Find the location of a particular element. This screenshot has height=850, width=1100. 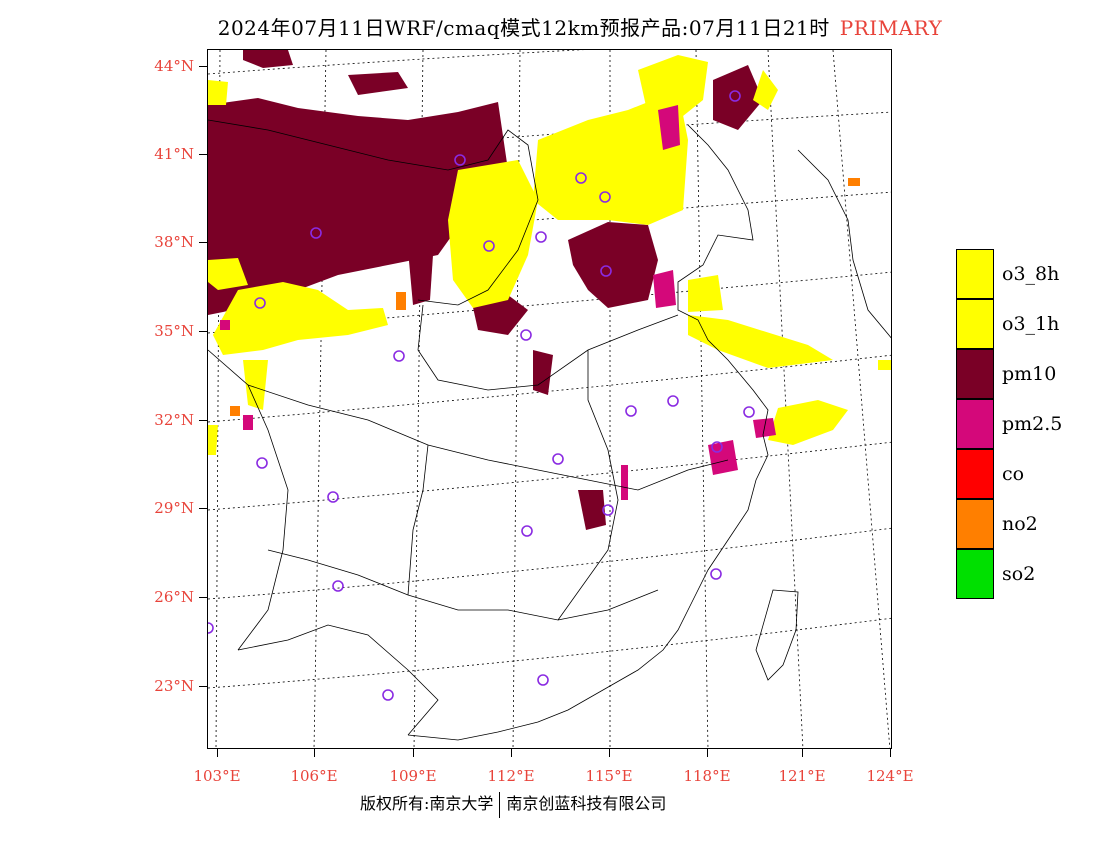

legend-label: pm2.5 is located at coordinates (1032, 424).